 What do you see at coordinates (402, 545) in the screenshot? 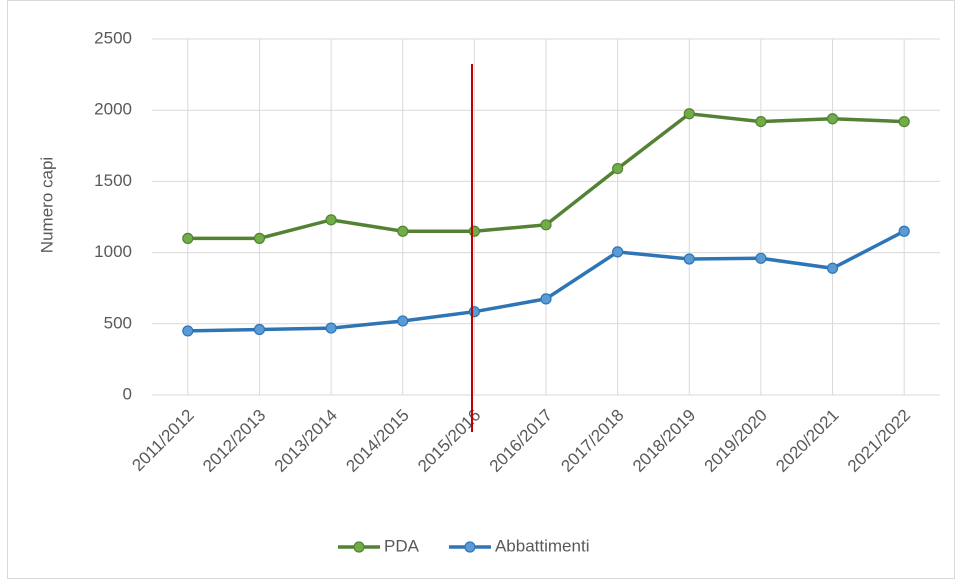
I see `legend-label: PDA` at bounding box center [402, 545].